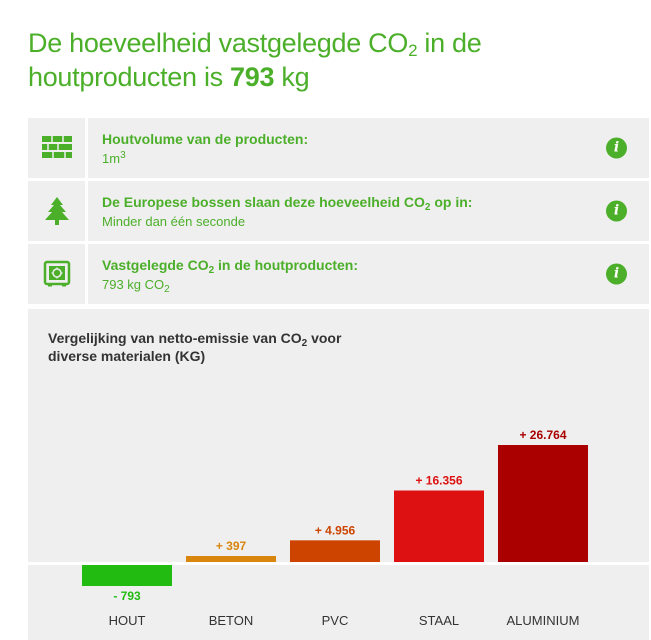 This screenshot has height=640, width=651. I want to click on category-label-hout: HOUT, so click(127, 620).